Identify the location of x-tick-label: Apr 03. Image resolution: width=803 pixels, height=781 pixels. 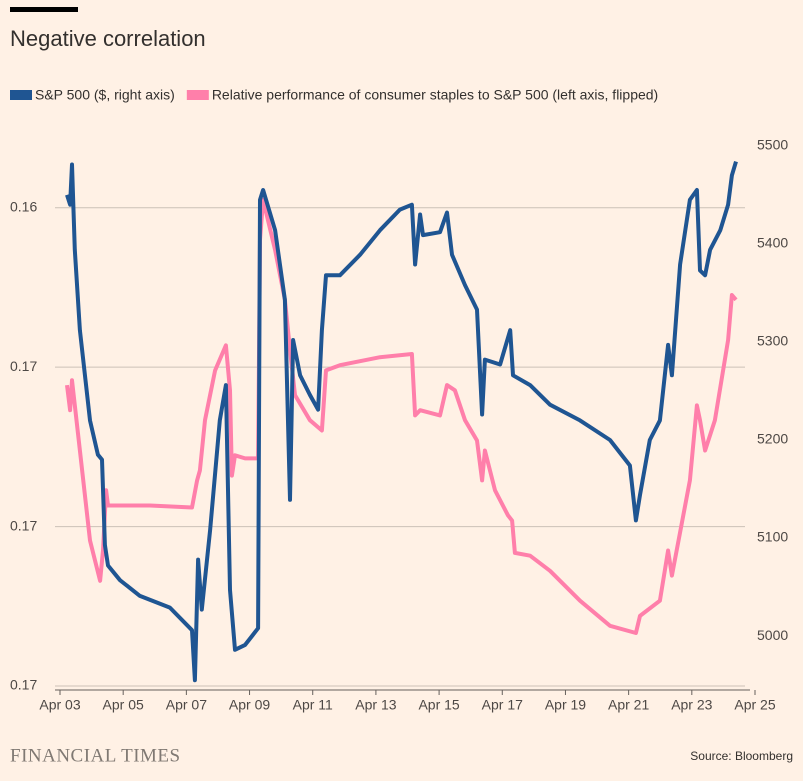
(59, 705).